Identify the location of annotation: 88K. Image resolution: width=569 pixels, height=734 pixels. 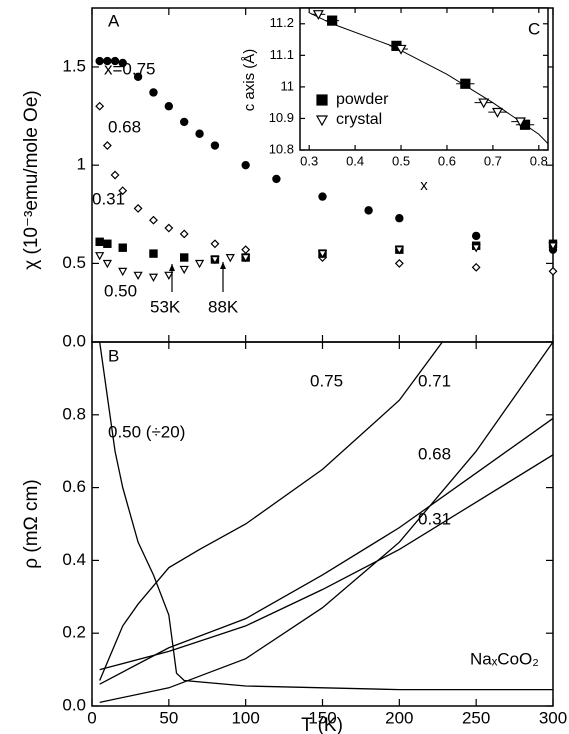
(223, 306).